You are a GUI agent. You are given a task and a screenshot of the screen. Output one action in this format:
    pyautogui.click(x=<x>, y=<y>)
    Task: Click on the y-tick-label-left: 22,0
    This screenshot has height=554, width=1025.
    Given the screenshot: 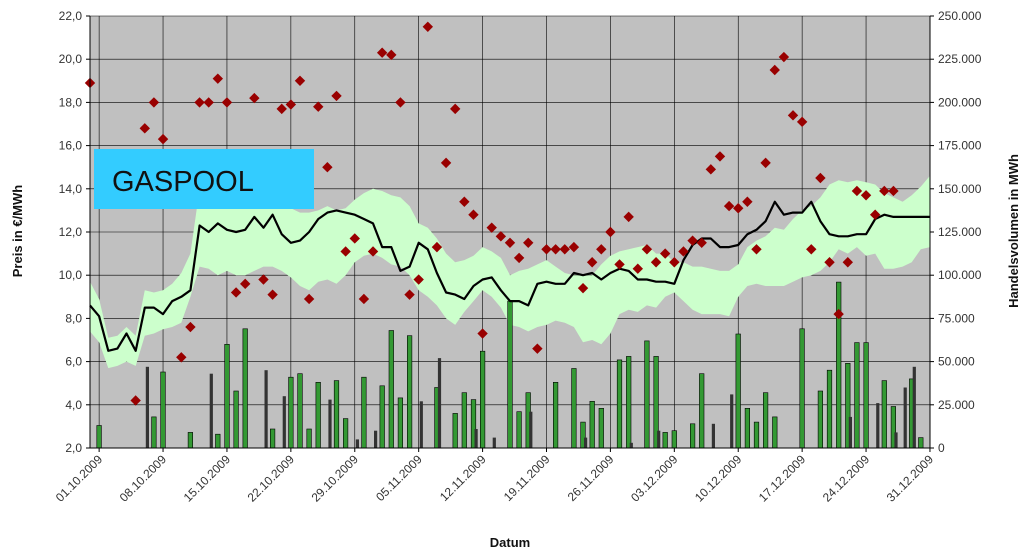 What is the action you would take?
    pyautogui.click(x=71, y=16)
    